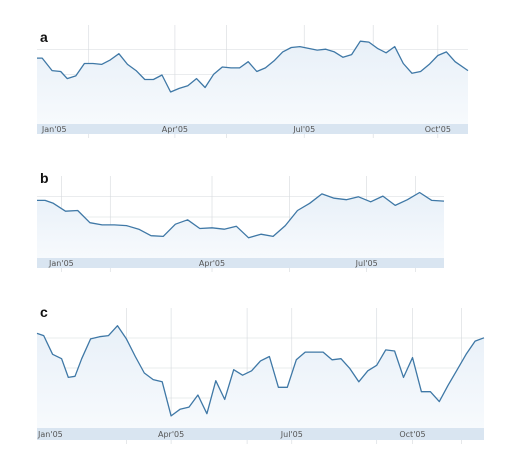 This screenshot has width=515, height=454. What do you see at coordinates (44, 178) in the screenshot?
I see `panel-label-b: b` at bounding box center [44, 178].